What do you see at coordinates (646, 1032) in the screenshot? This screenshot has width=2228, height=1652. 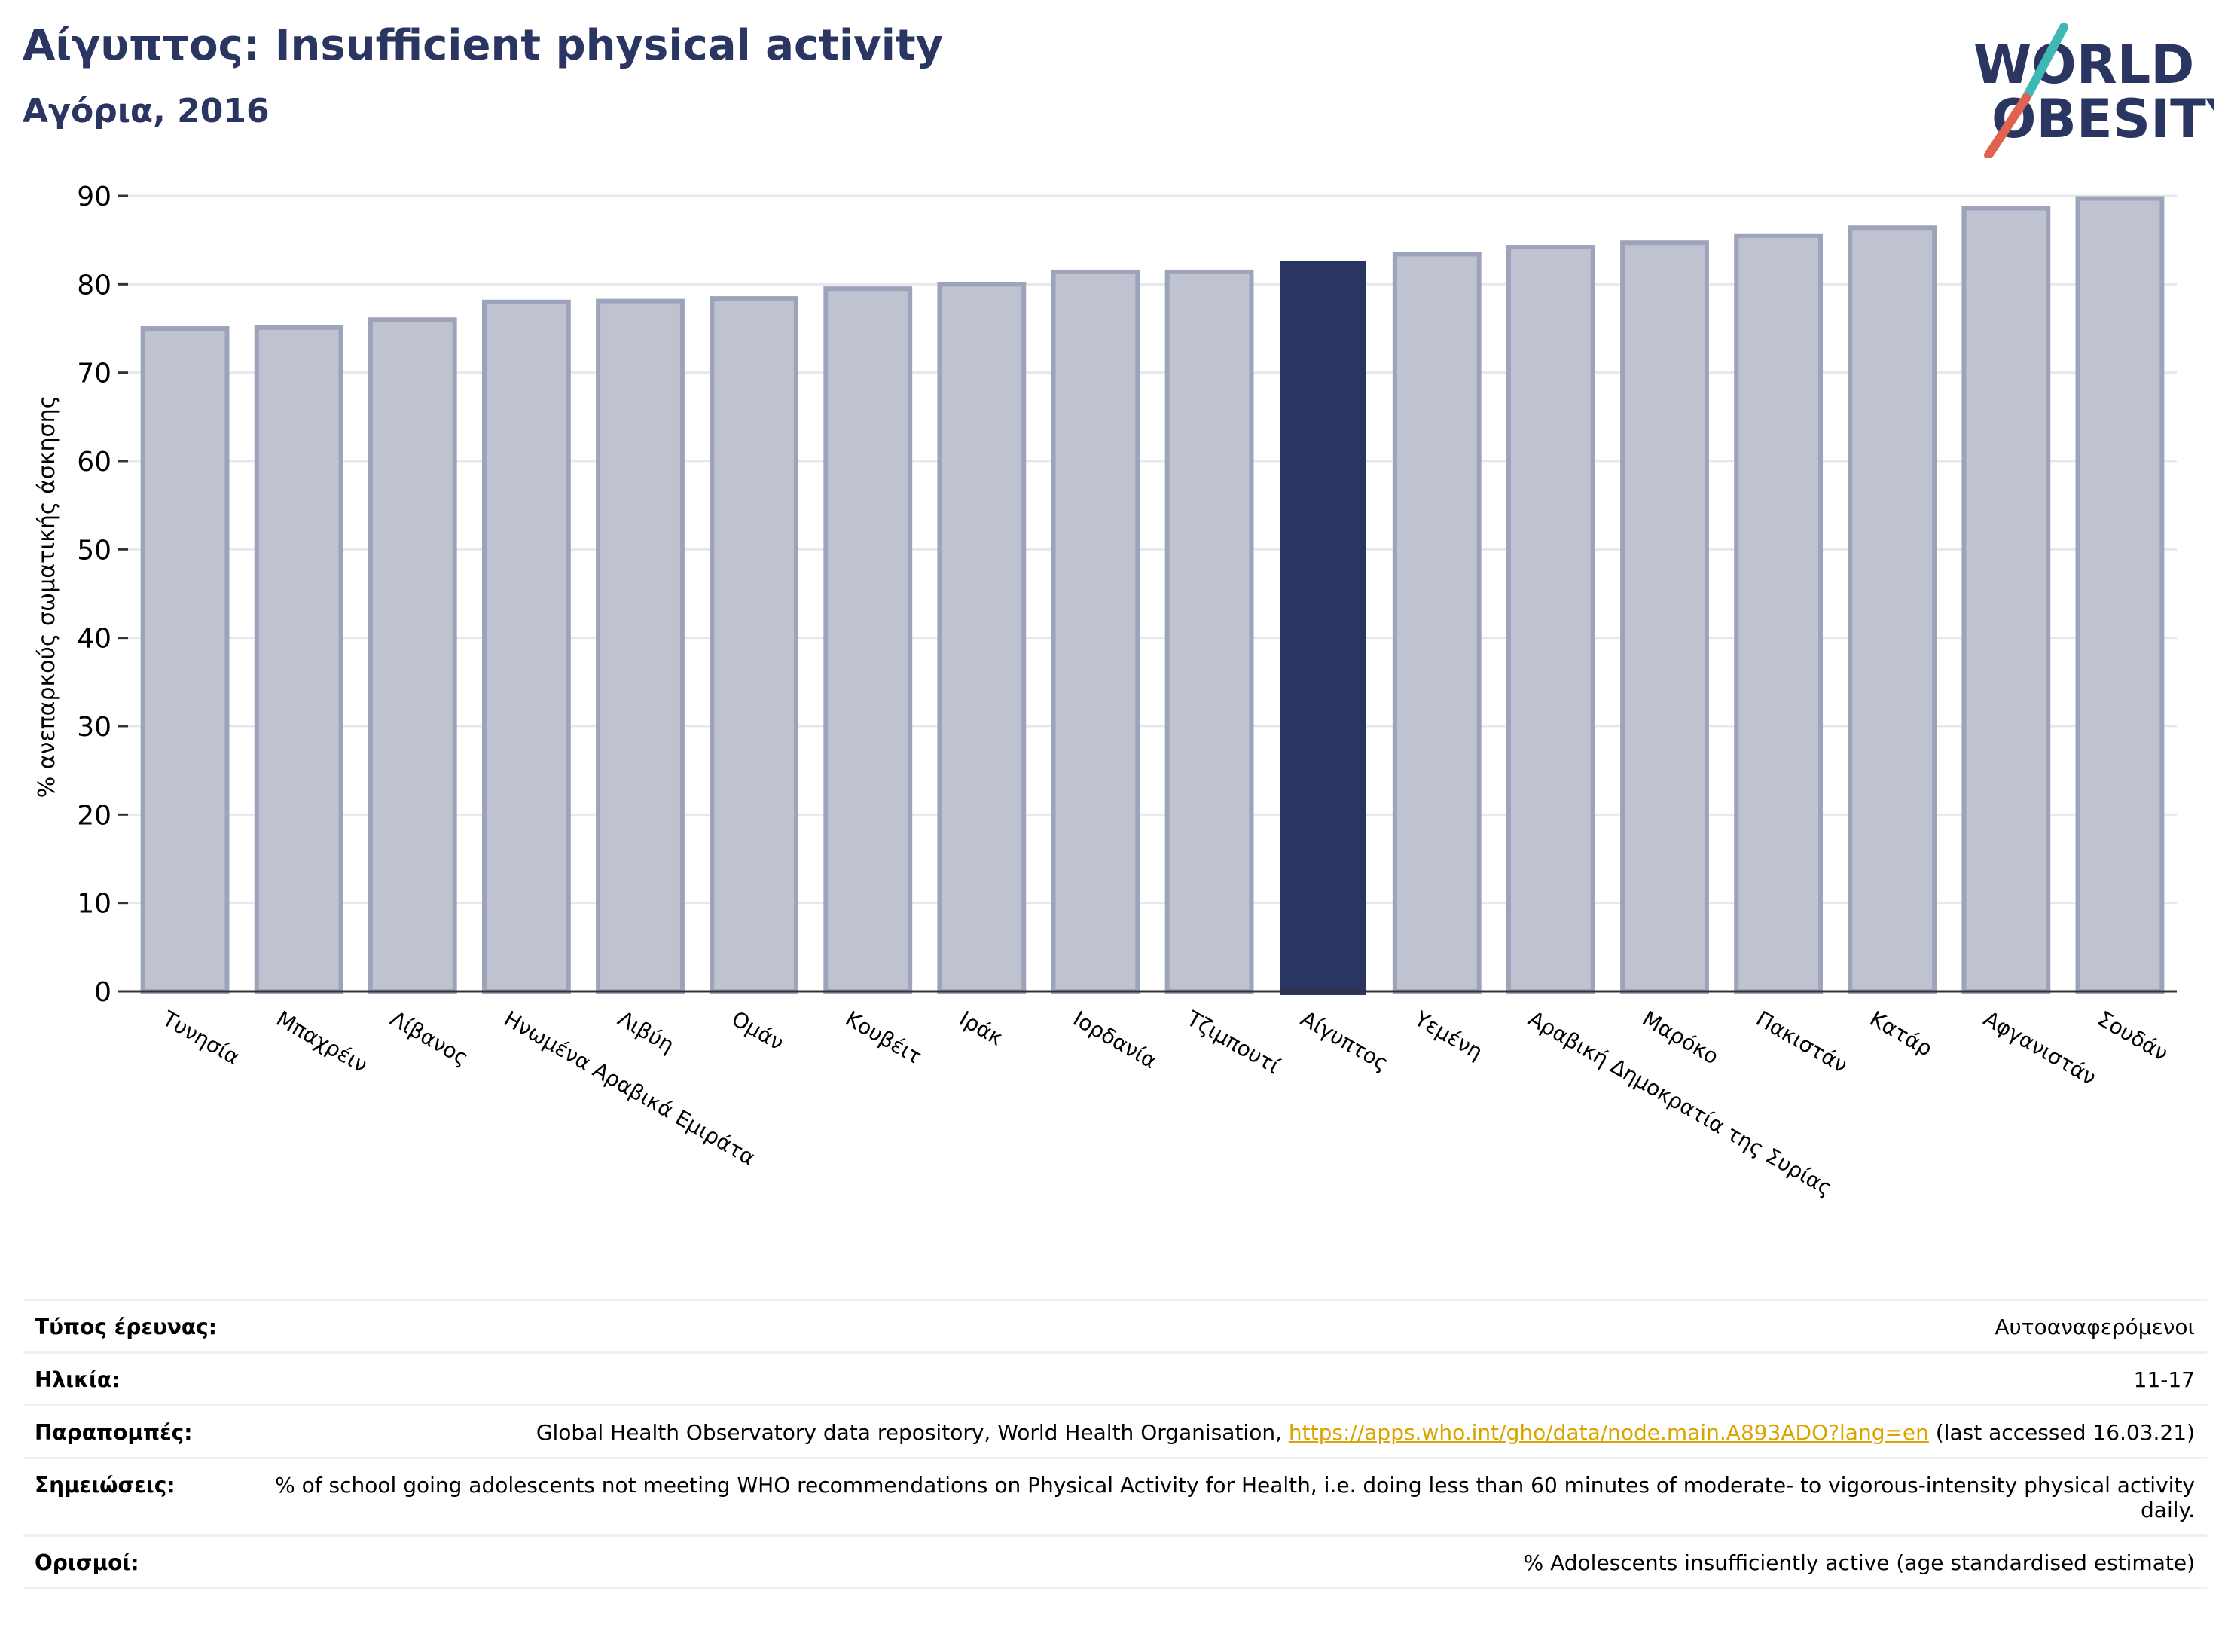 I see `x-tick-label: Λιβύη` at bounding box center [646, 1032].